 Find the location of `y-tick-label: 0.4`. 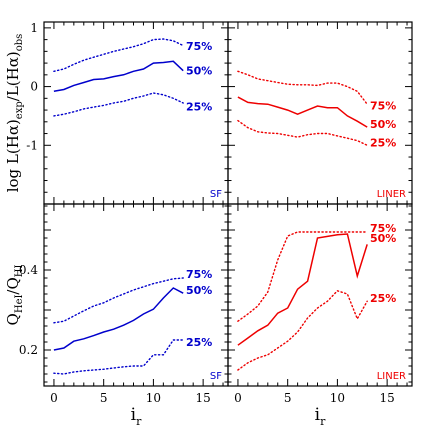

y-tick-label: 0.4 is located at coordinates (28, 270).